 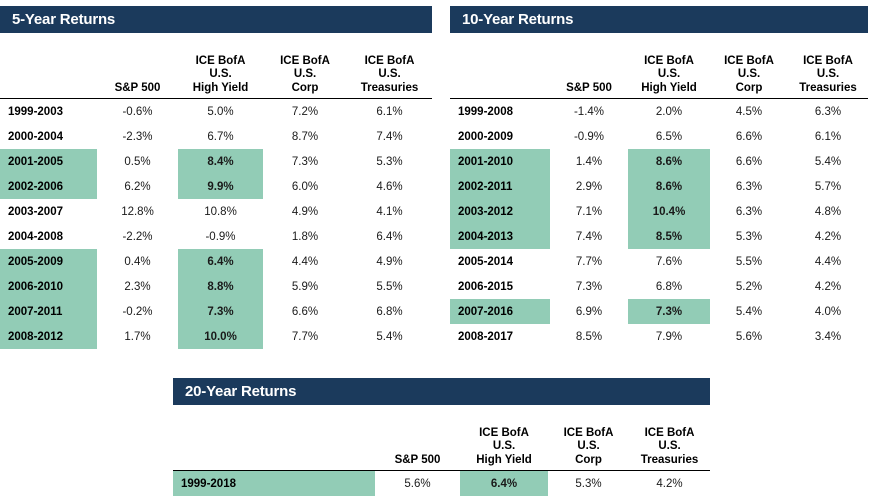 I want to click on cell-high-yield: 6.7%, so click(x=220, y=136).